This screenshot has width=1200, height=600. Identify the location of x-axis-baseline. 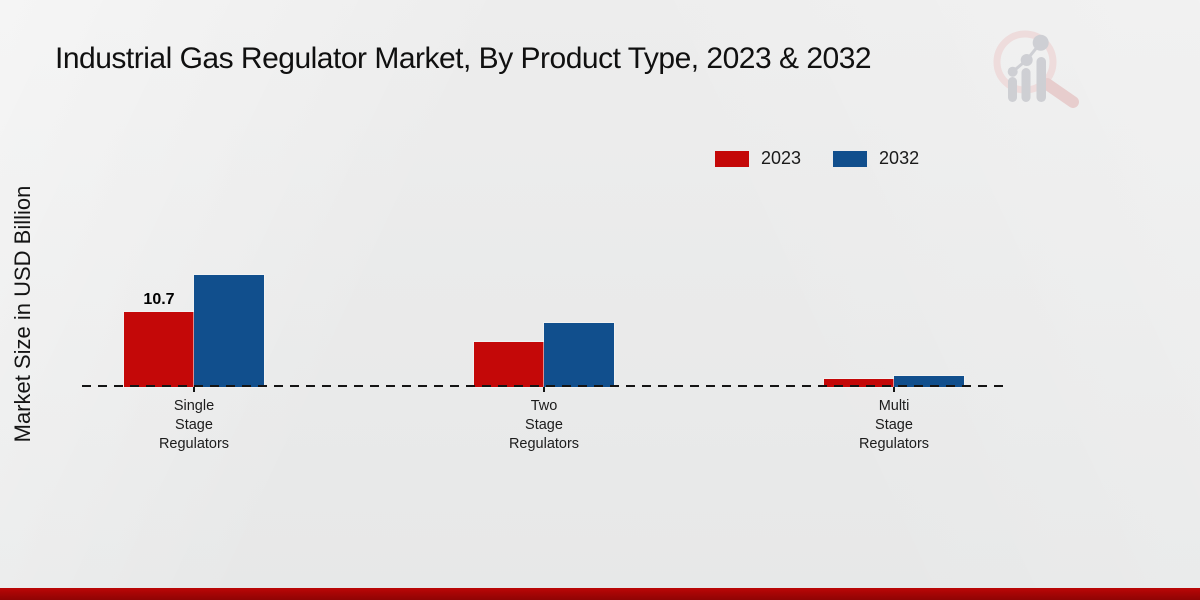
(544, 386).